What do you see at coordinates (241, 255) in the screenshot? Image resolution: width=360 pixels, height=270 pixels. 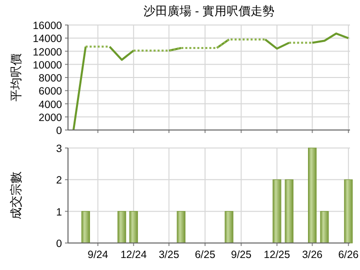 I see `x-tick-label: 9/25` at bounding box center [241, 255].